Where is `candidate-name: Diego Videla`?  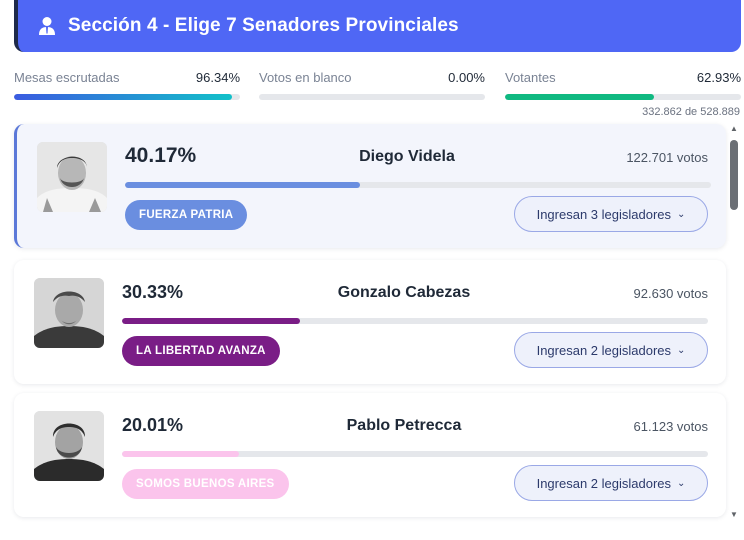 candidate-name: Diego Videla is located at coordinates (407, 156).